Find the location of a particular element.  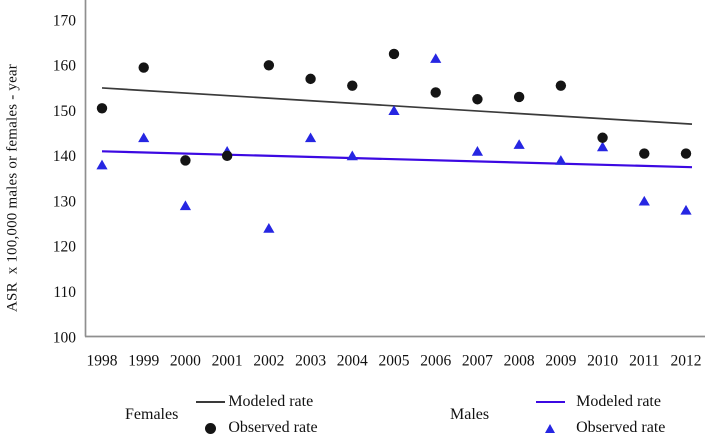

legend-item-females-modeled: Modeled rate is located at coordinates (256, 402).